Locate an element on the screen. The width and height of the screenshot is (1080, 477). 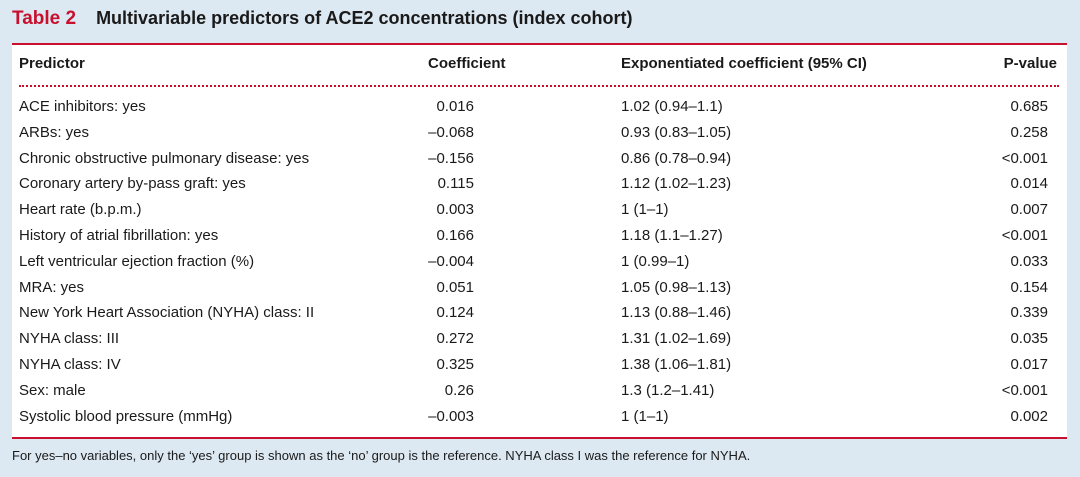
p-value-cell: 0.685 is located at coordinates (1029, 106).